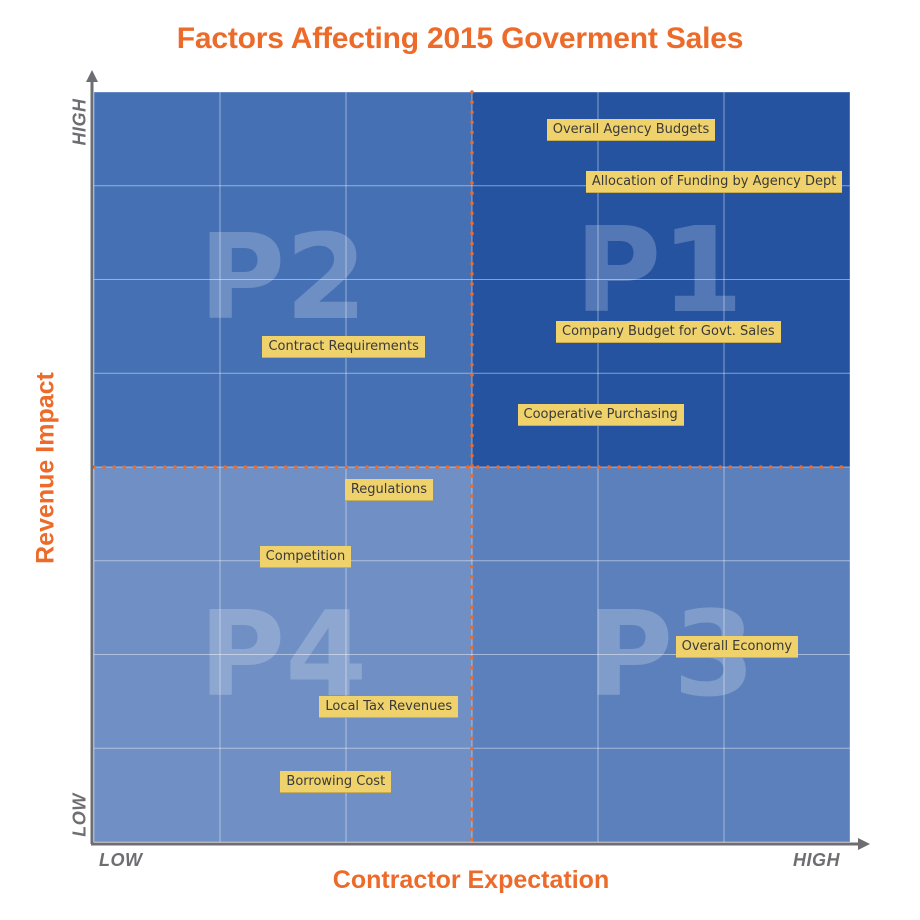 This screenshot has width=920, height=920. Describe the element at coordinates (460, 38) in the screenshot. I see `chart-title: Factors Affecting 2015 Goverment Sales` at that location.